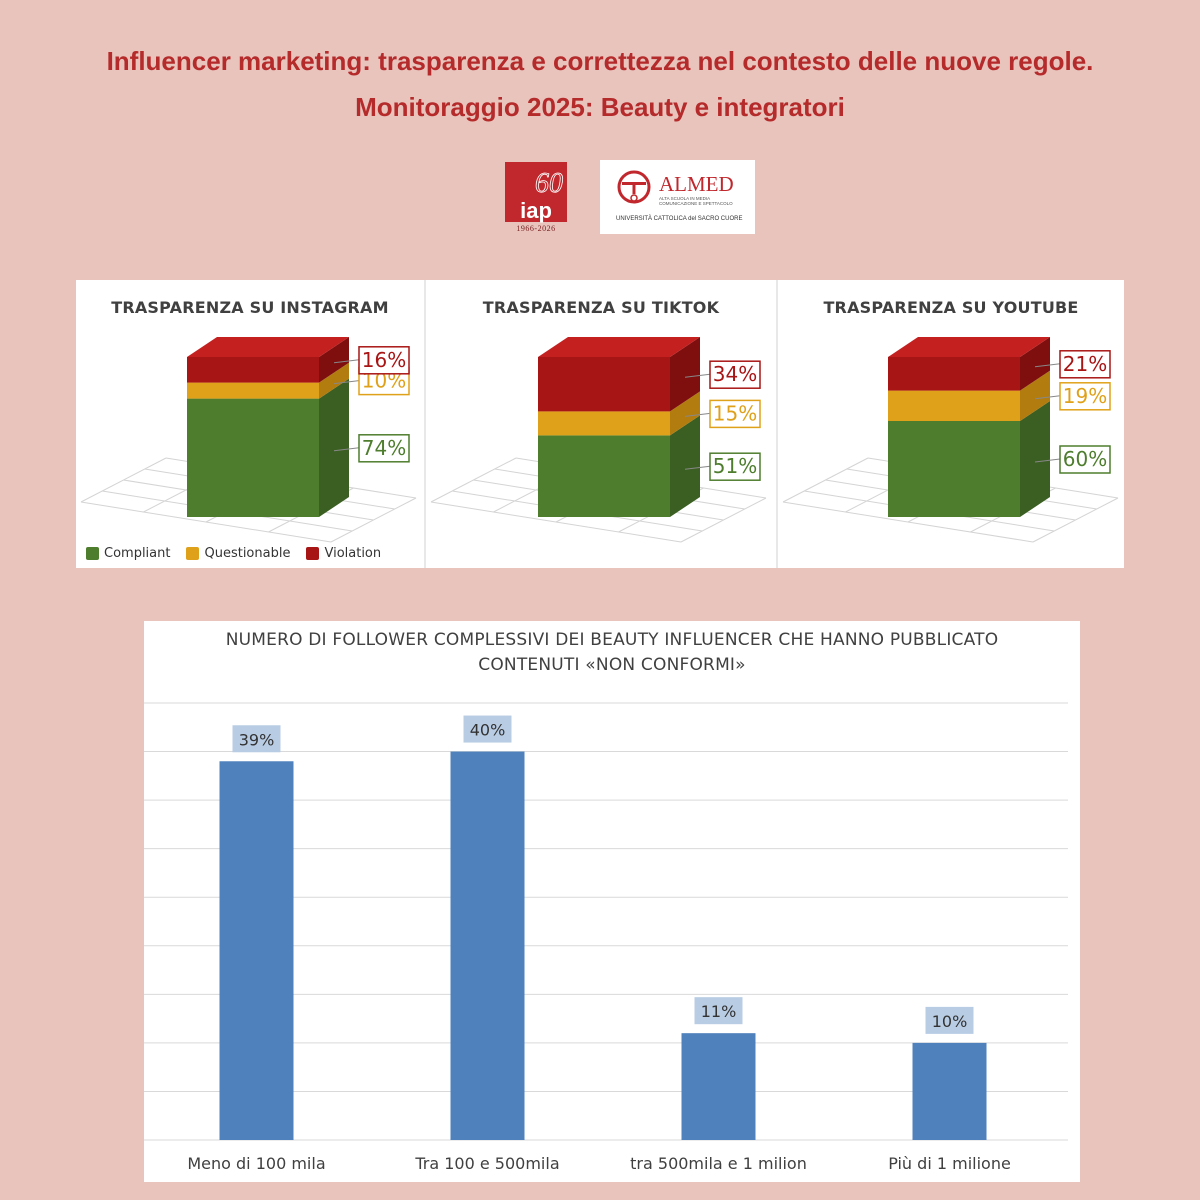 This screenshot has width=1200, height=1200. Describe the element at coordinates (353, 553) in the screenshot. I see `legend-label-violation: Violation` at that location.